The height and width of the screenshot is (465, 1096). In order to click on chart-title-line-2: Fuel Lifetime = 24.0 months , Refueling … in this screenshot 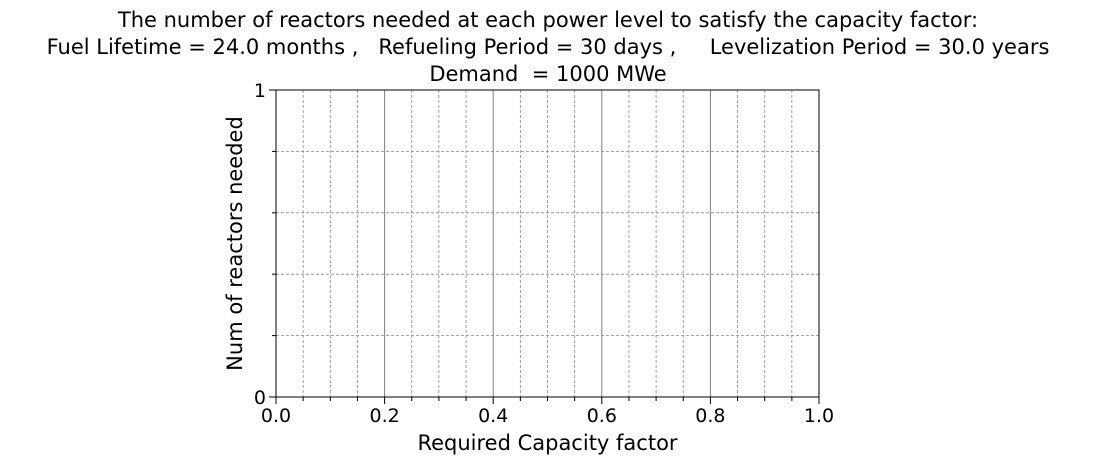, I will do `click(548, 47)`.